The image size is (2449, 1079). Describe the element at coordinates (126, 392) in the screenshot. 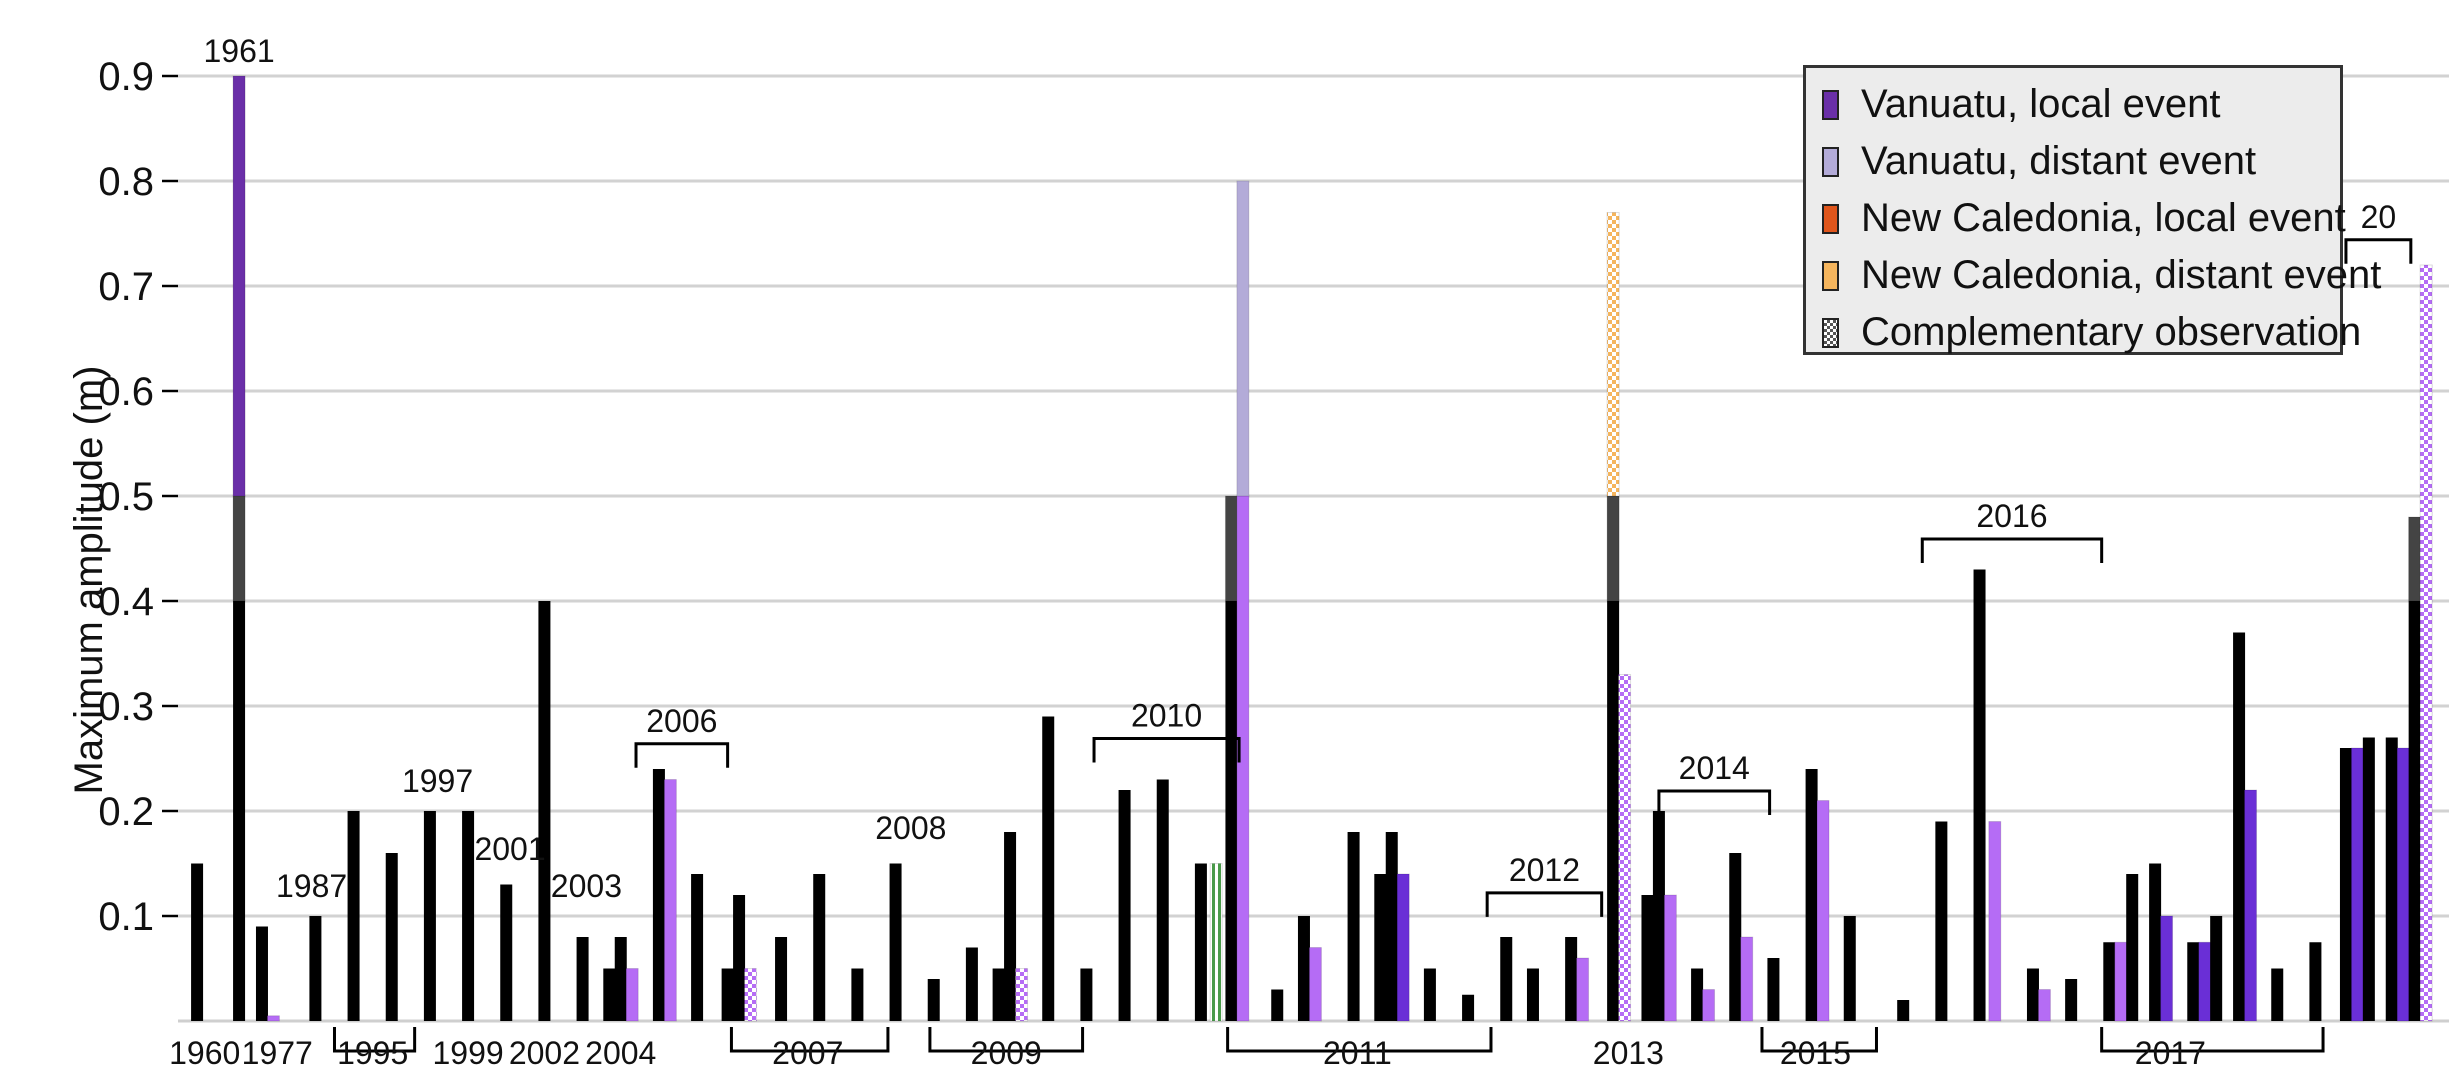

I see `y-tick-label: 0.6` at that location.